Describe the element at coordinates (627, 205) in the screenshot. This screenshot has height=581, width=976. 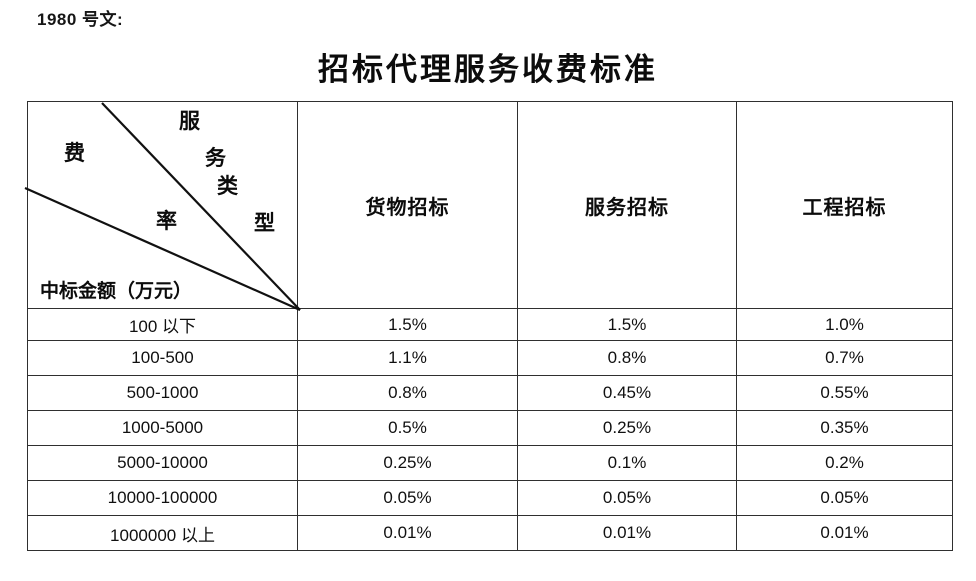
I see `column-header-service-bidding: 服务招标` at that location.